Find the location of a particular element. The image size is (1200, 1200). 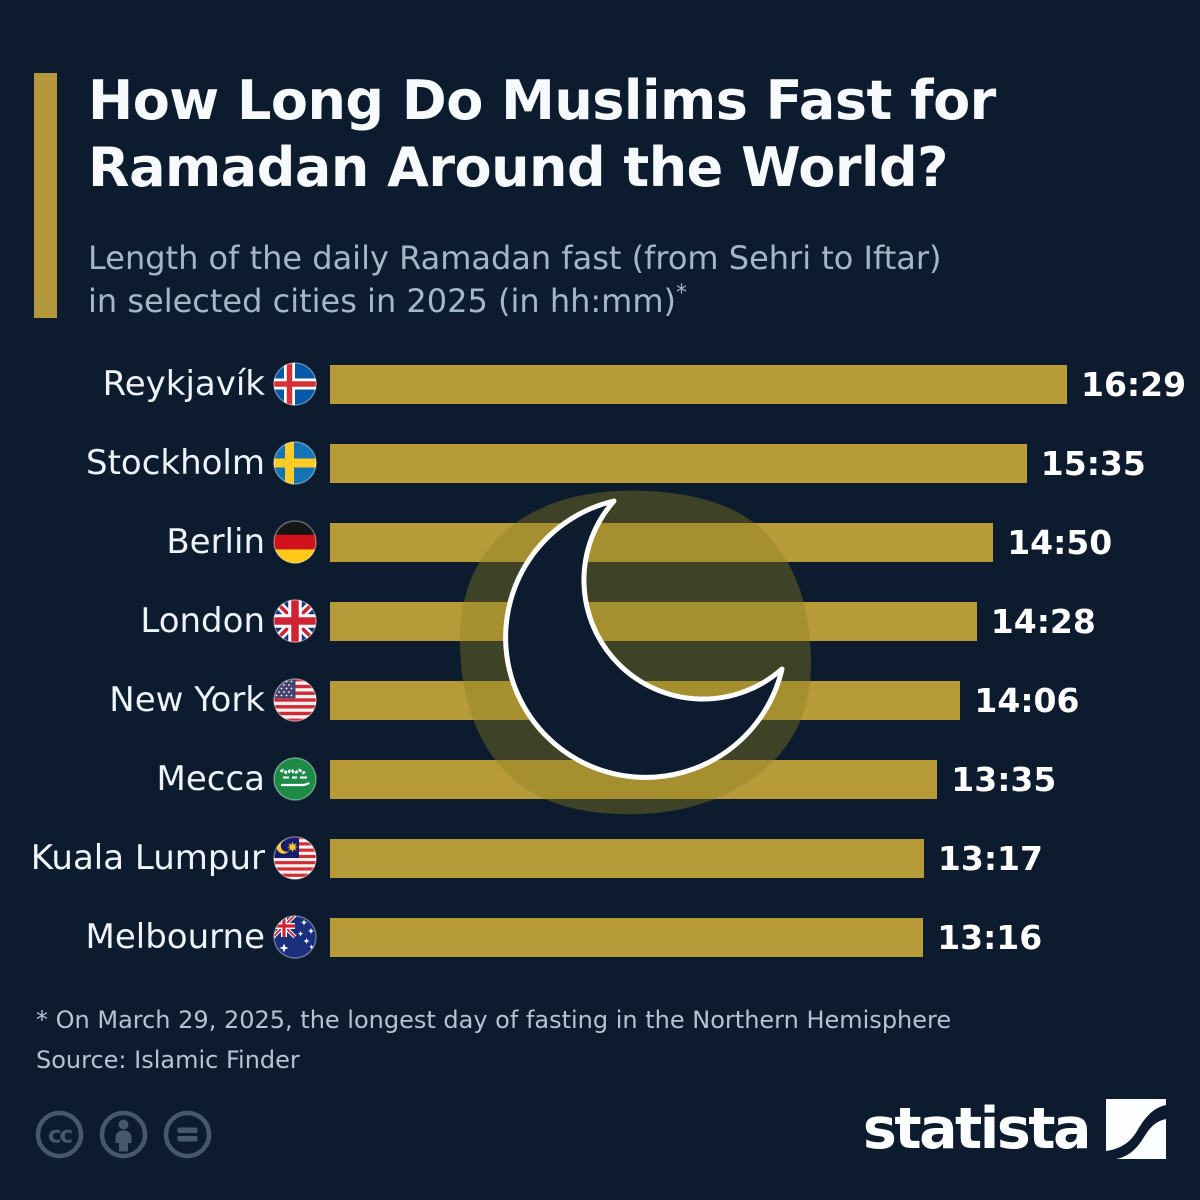

value-label: 14:06 is located at coordinates (1027, 700).